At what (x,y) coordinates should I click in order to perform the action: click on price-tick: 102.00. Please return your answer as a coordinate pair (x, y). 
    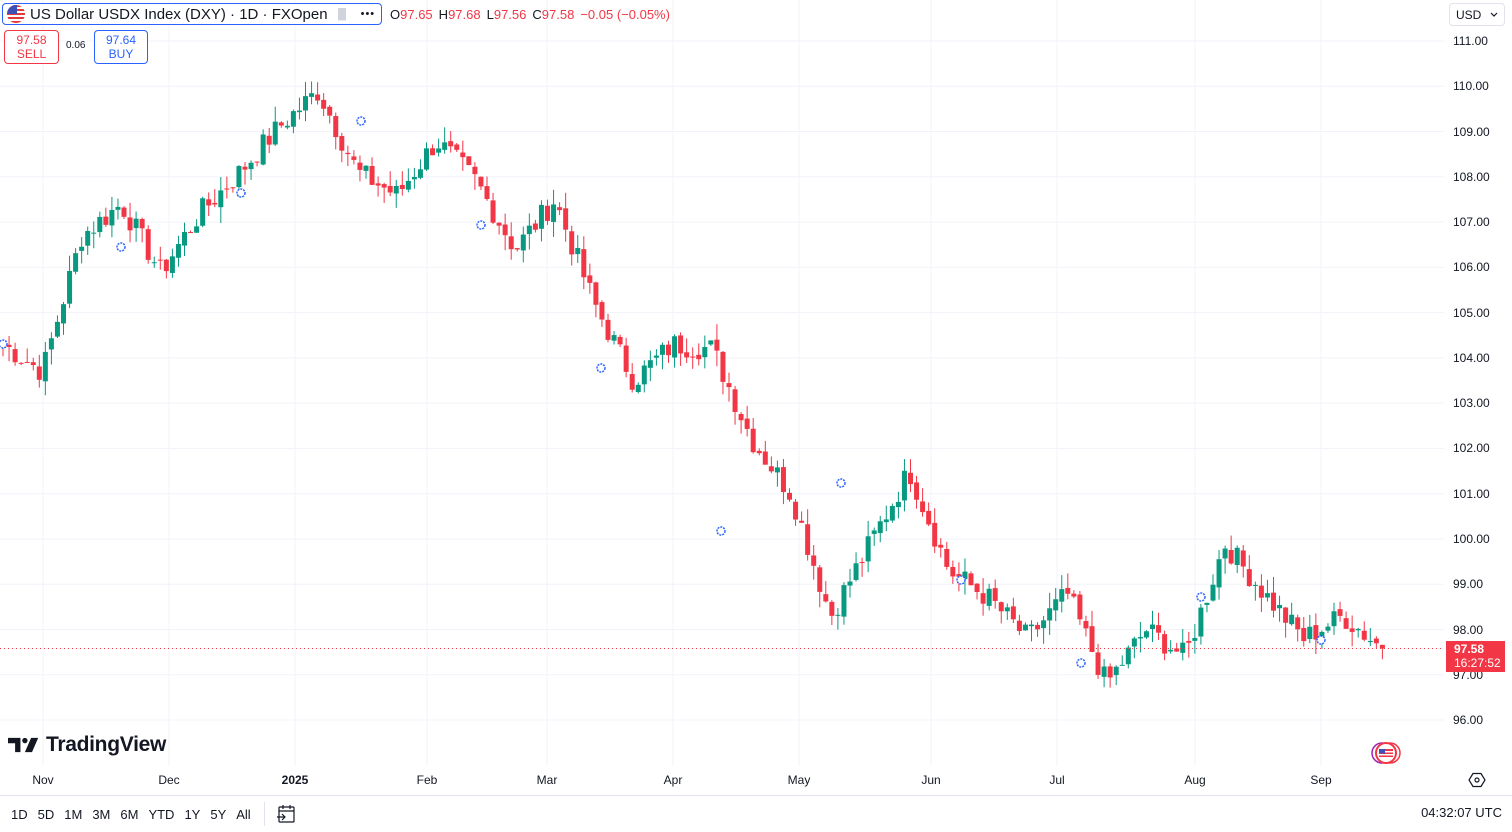
    Looking at the image, I should click on (1471, 448).